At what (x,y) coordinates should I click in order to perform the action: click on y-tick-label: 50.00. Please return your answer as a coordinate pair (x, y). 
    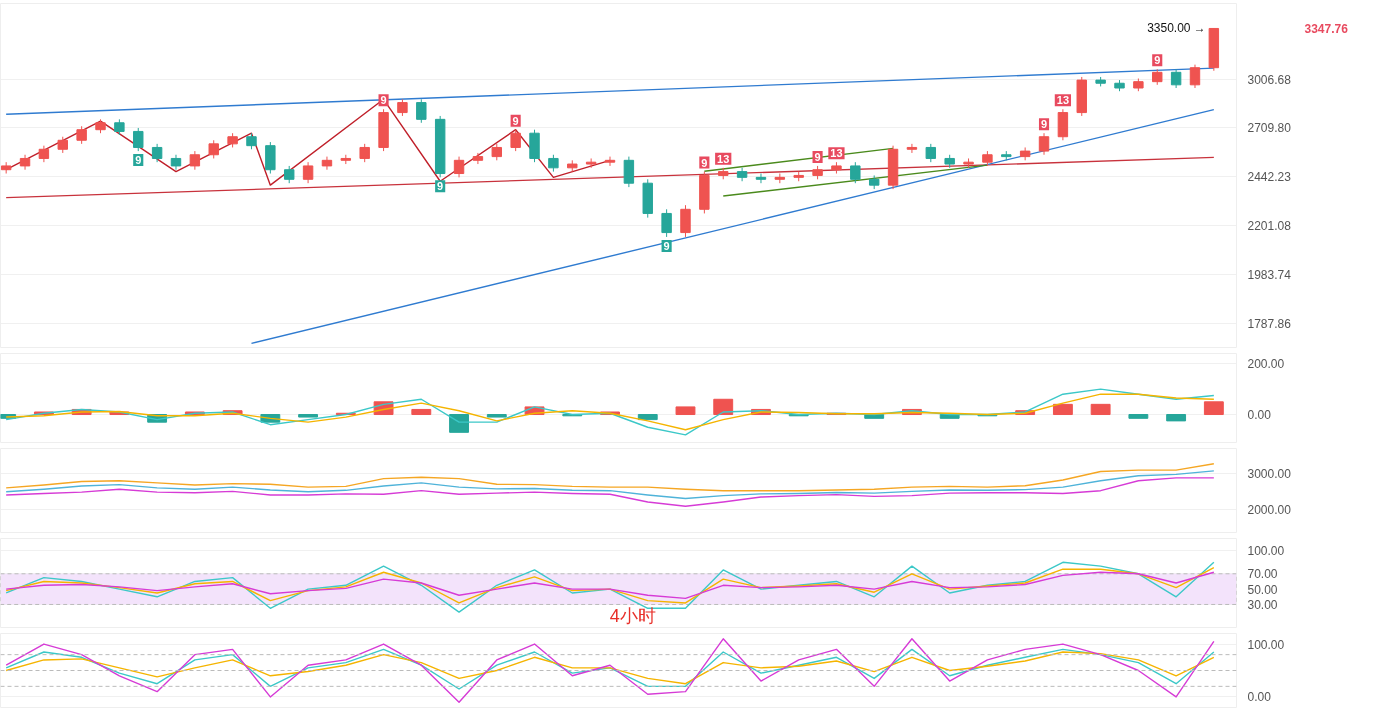
    Looking at the image, I should click on (1262, 589).